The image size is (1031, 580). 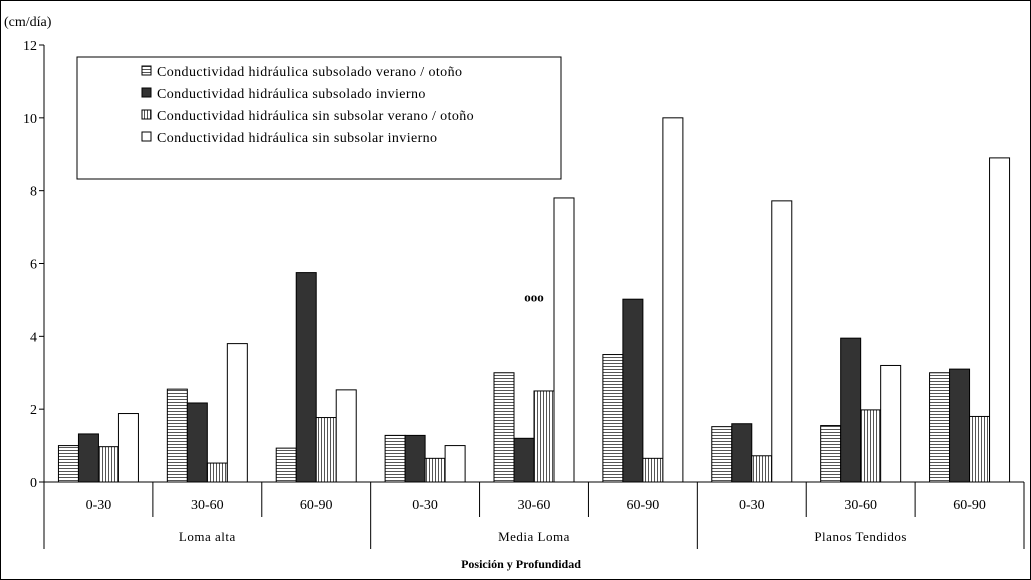 I want to click on y-axis-label: (cm/día), so click(x=28, y=22).